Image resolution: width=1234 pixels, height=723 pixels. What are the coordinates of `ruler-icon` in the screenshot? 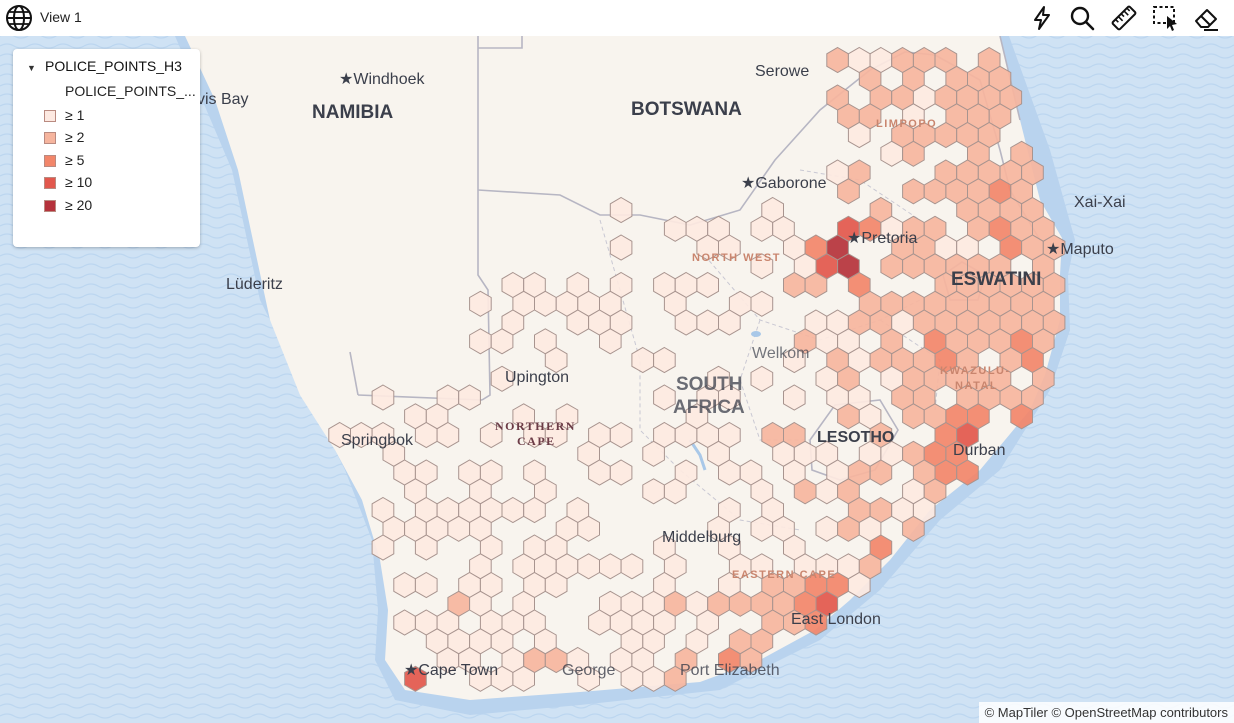 It's located at (1124, 18).